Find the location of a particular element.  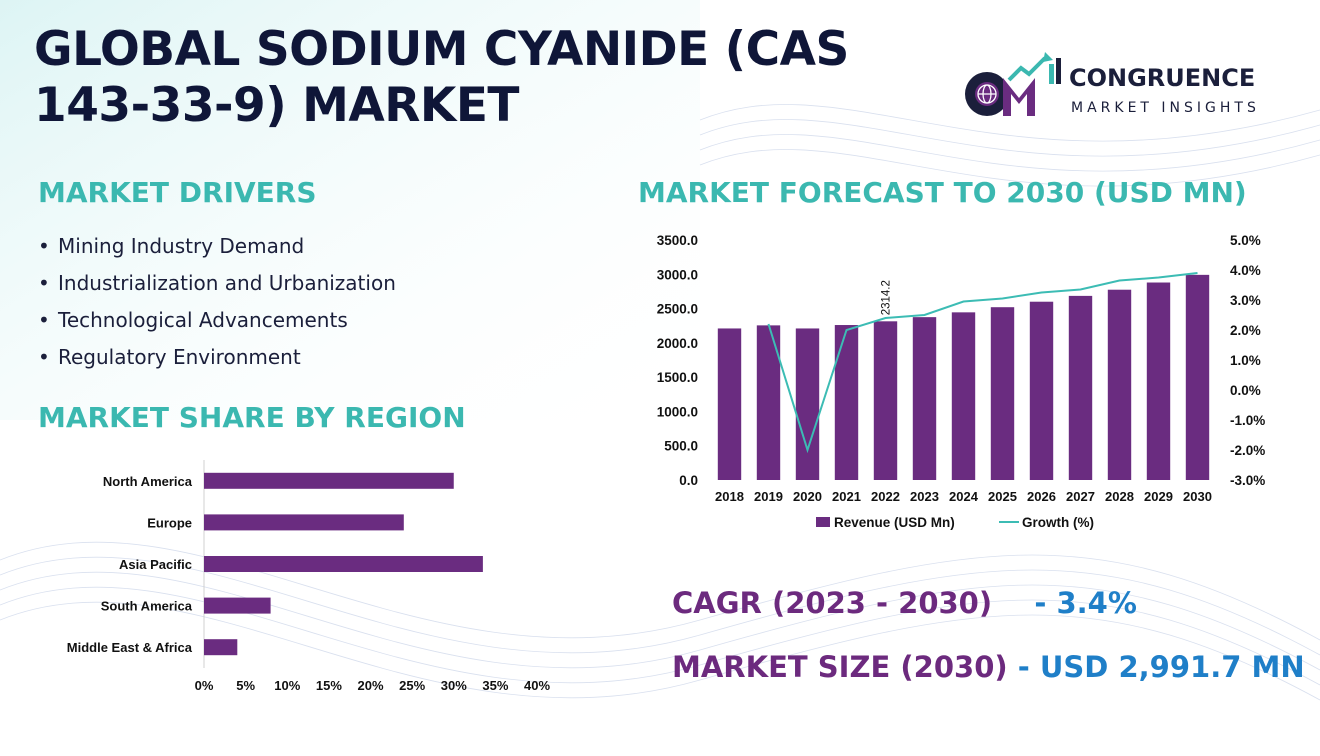

x-tick-label: 2029 is located at coordinates (1158, 496).